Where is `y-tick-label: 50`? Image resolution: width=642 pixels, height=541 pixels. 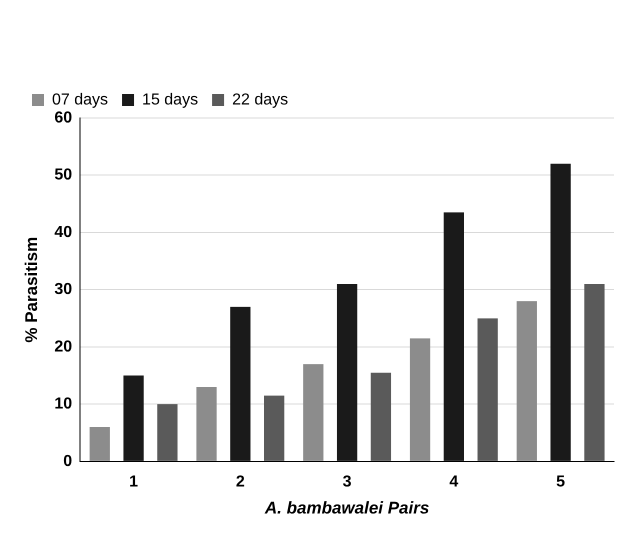
y-tick-label: 50 is located at coordinates (63, 175).